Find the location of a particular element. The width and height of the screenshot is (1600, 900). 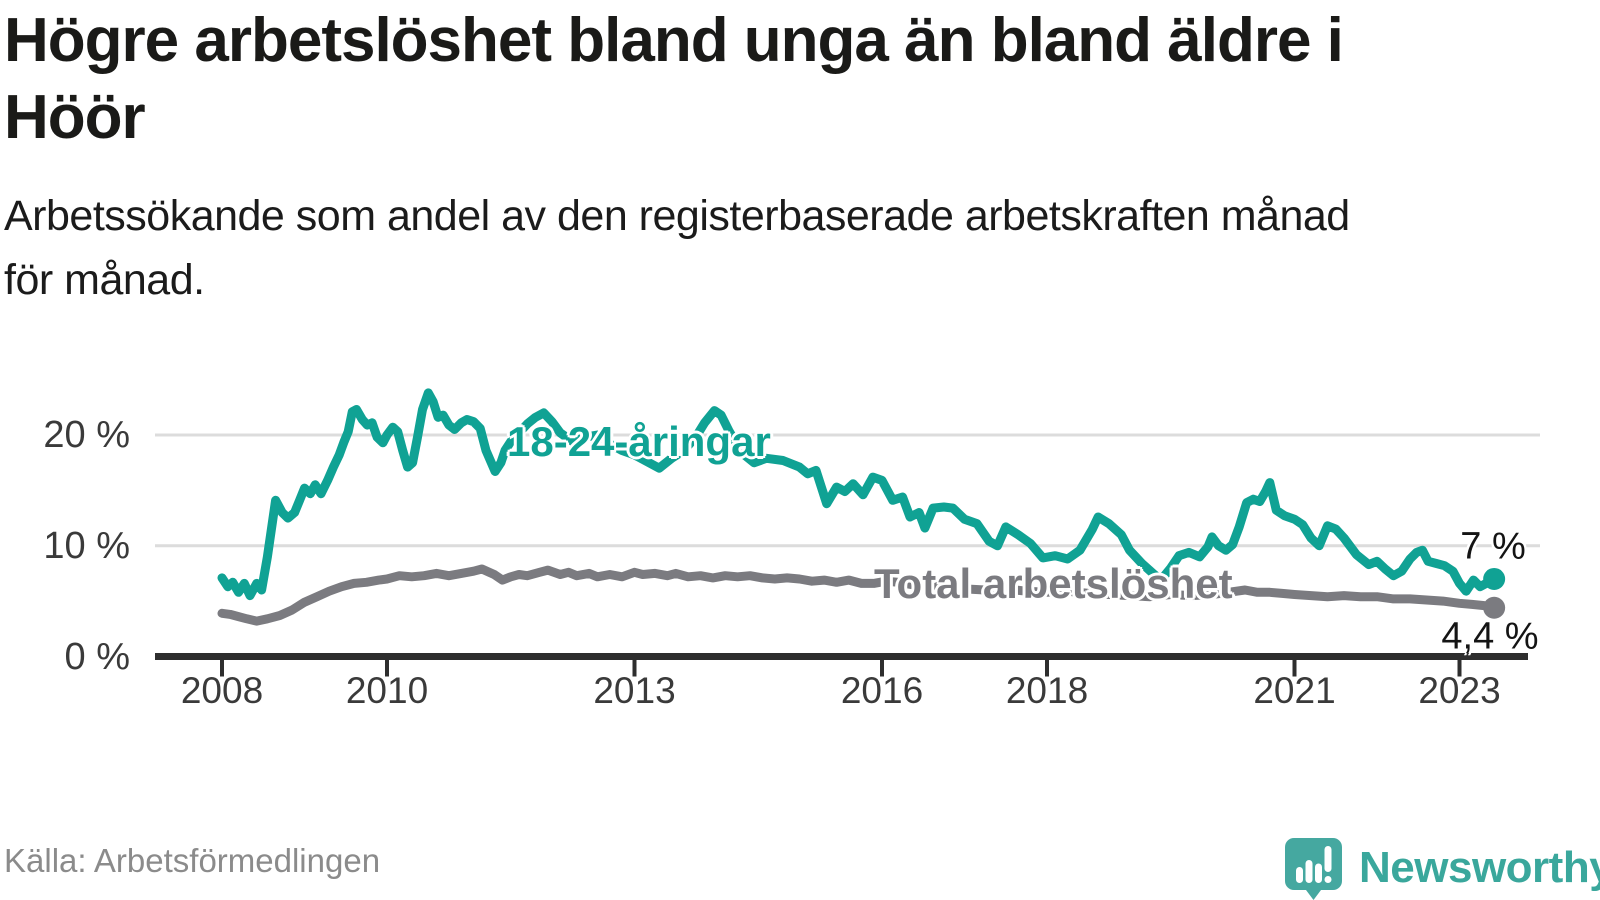

newsworthy-logo: Newsworthy is located at coordinates (1442, 868).